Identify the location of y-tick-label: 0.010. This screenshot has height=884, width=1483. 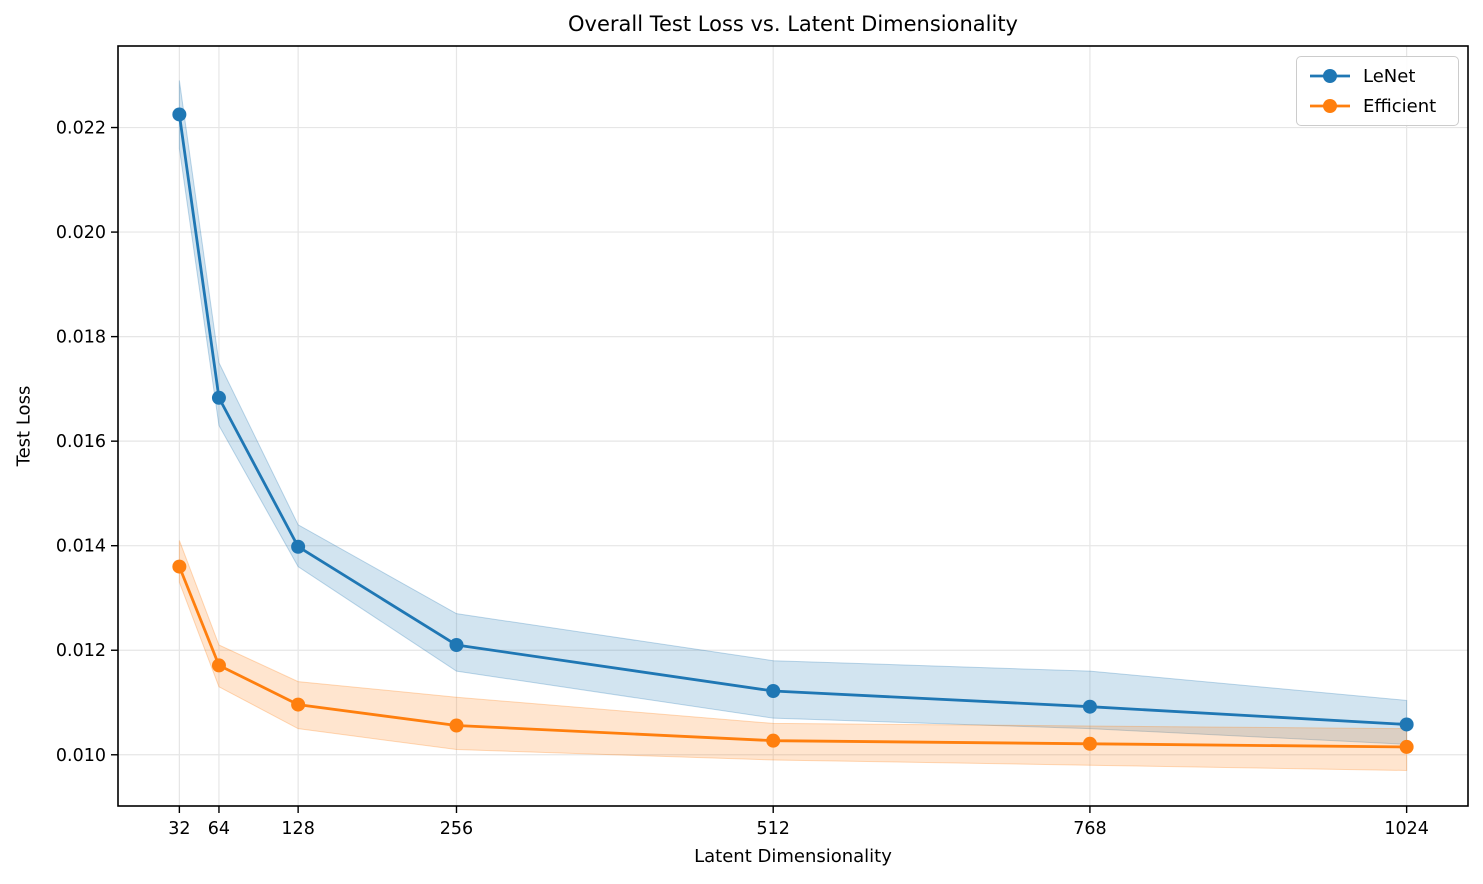
(81, 756).